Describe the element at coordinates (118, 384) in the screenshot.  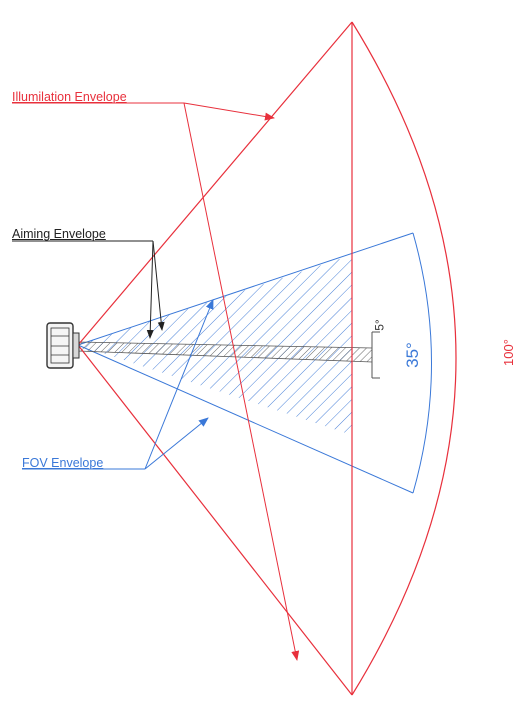
I see `fov-leaders` at that location.